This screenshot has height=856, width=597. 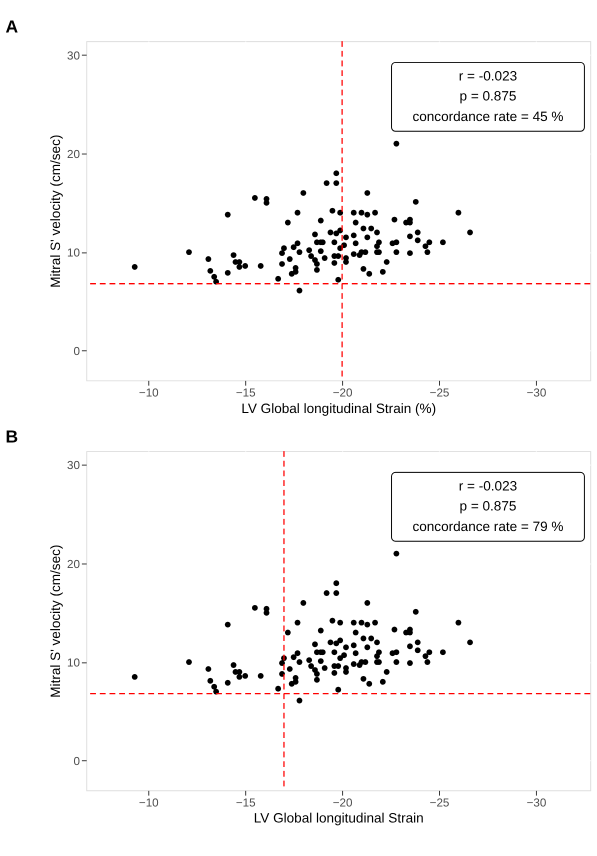 I want to click on chart-title: A, so click(x=11, y=26).